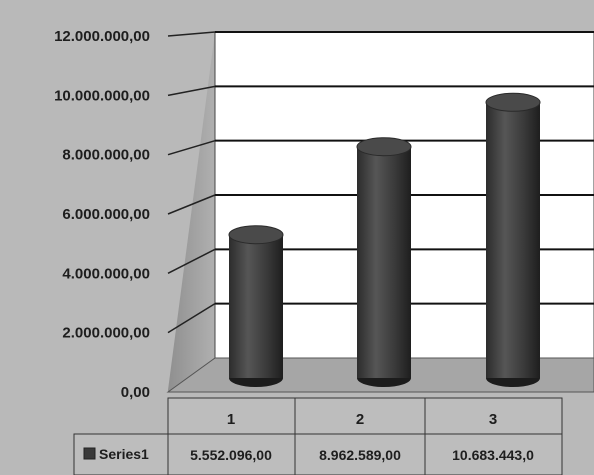 Image resolution: width=594 pixels, height=475 pixels. Describe the element at coordinates (135, 392) in the screenshot. I see `y-tick-label-0: 0,00` at that location.